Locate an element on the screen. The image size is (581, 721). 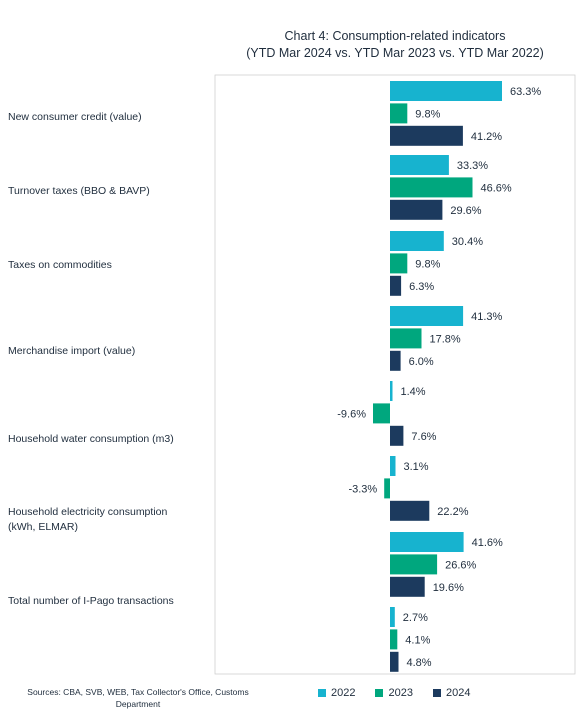
data-label-2024-cat6: 19.6% is located at coordinates (448, 588).